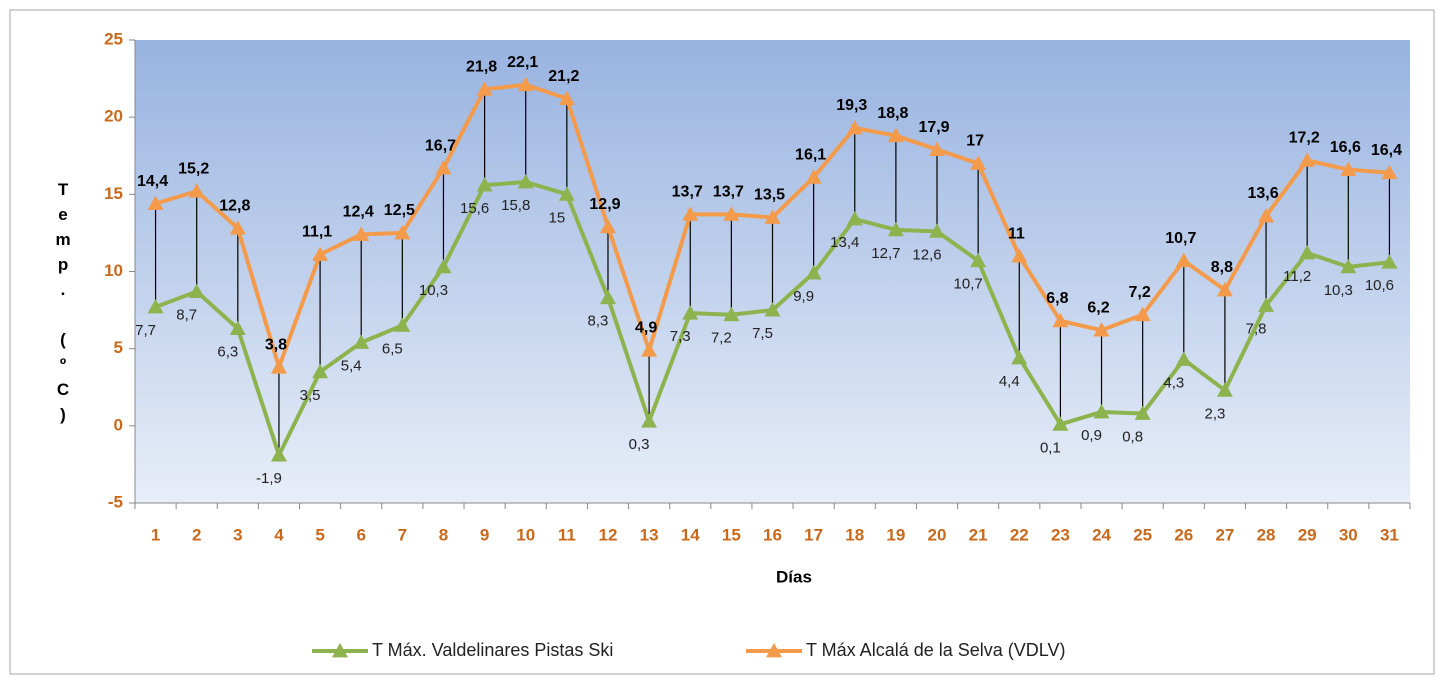  Describe the element at coordinates (813, 534) in the screenshot. I see `x-tick-label: 17` at that location.